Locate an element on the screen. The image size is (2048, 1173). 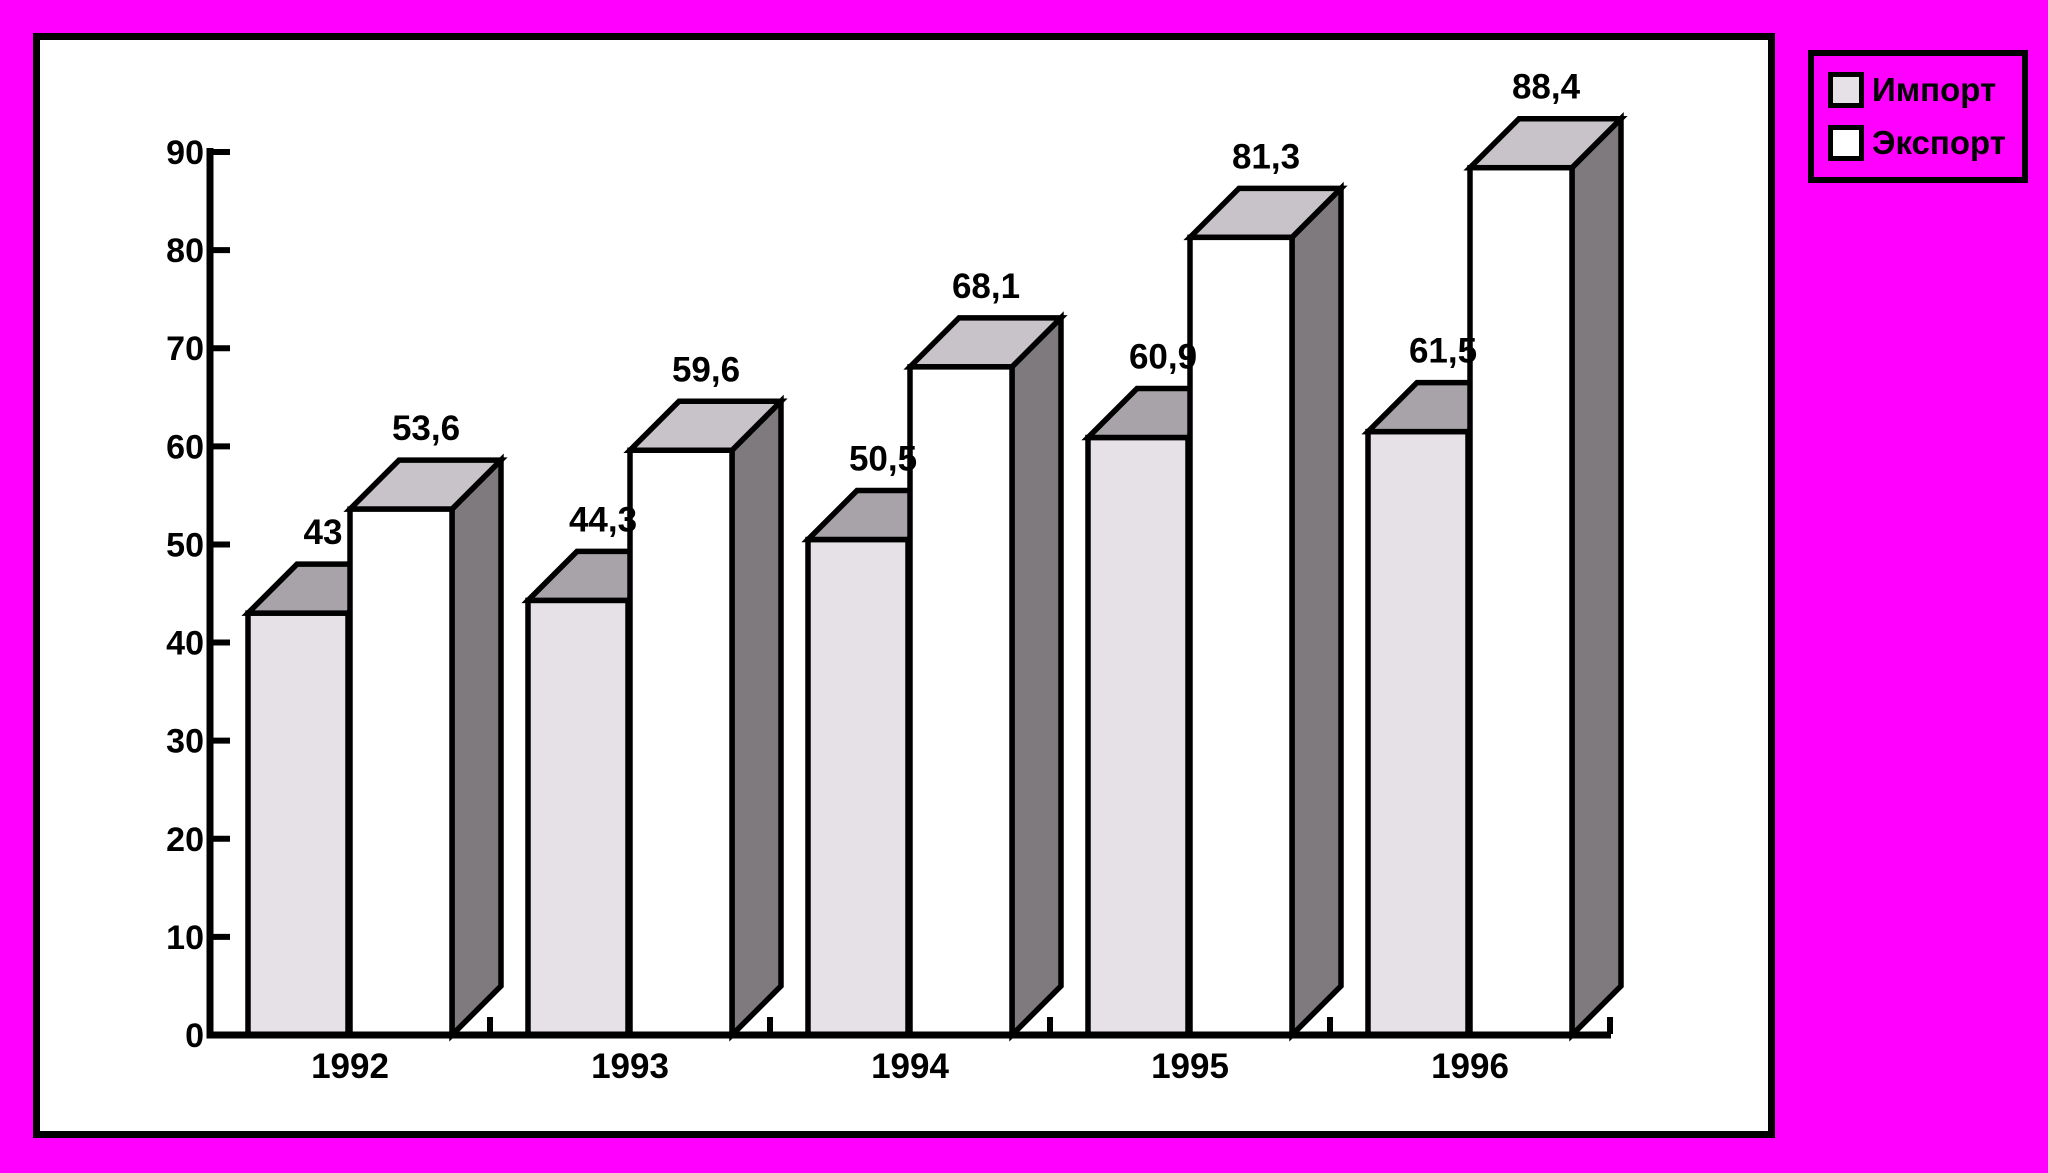
category-label: 1993 is located at coordinates (630, 1066).